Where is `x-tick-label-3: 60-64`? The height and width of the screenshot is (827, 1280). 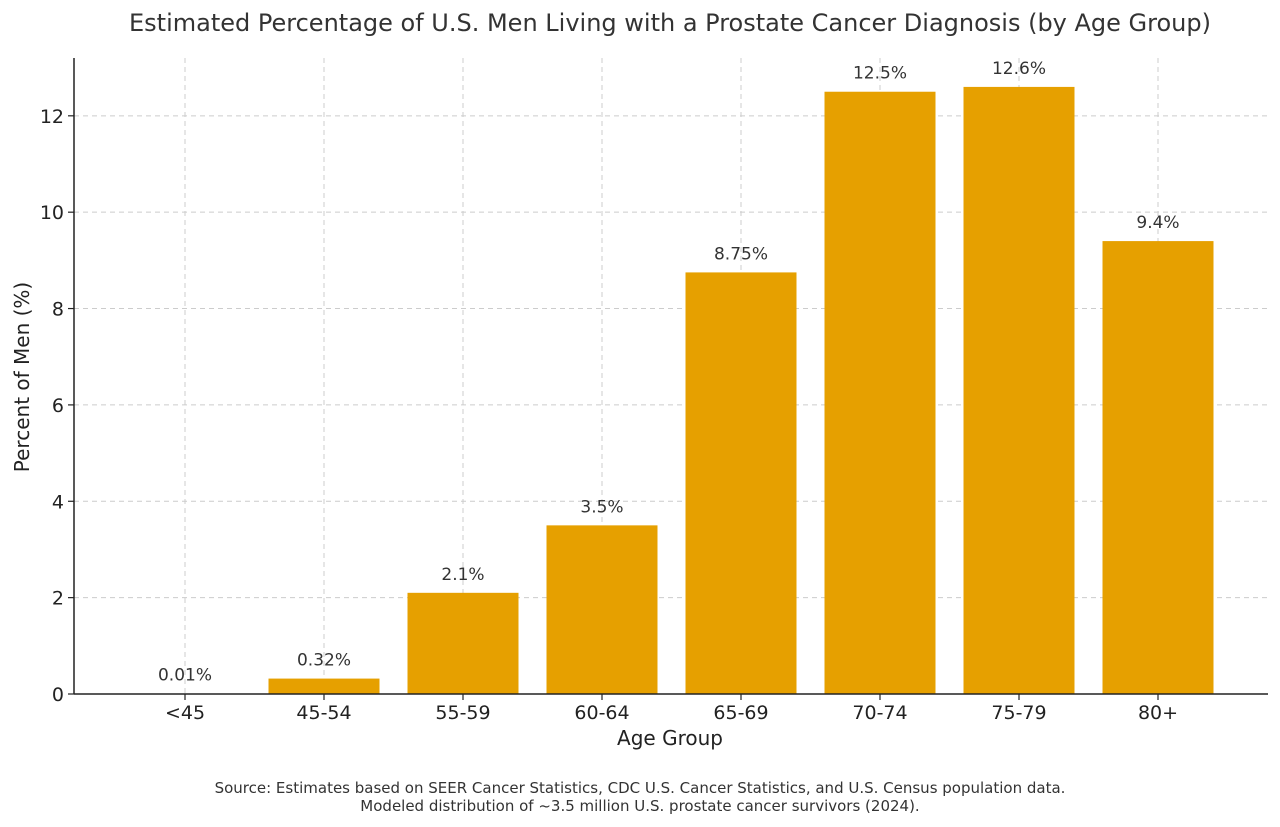
x-tick-label-3: 60-64 is located at coordinates (601, 713).